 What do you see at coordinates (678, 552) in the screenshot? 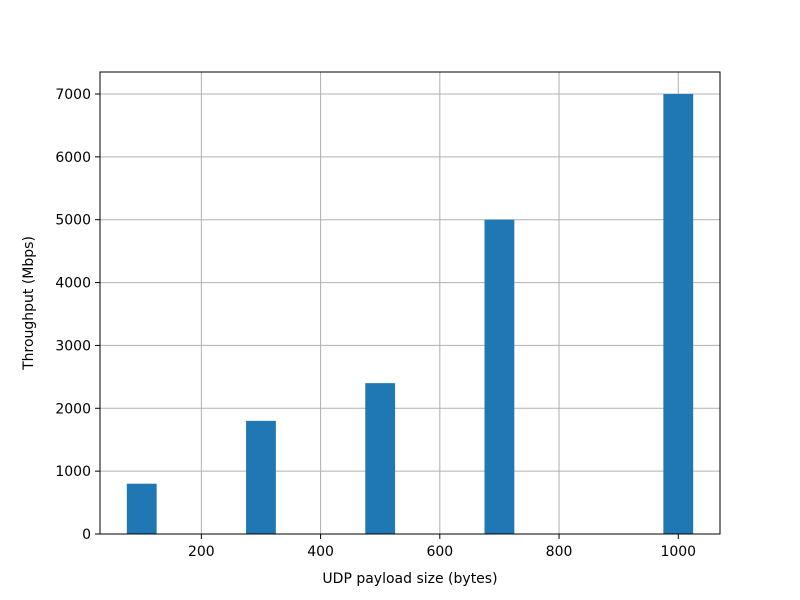
I see `x-tick-label: 1000` at bounding box center [678, 552].